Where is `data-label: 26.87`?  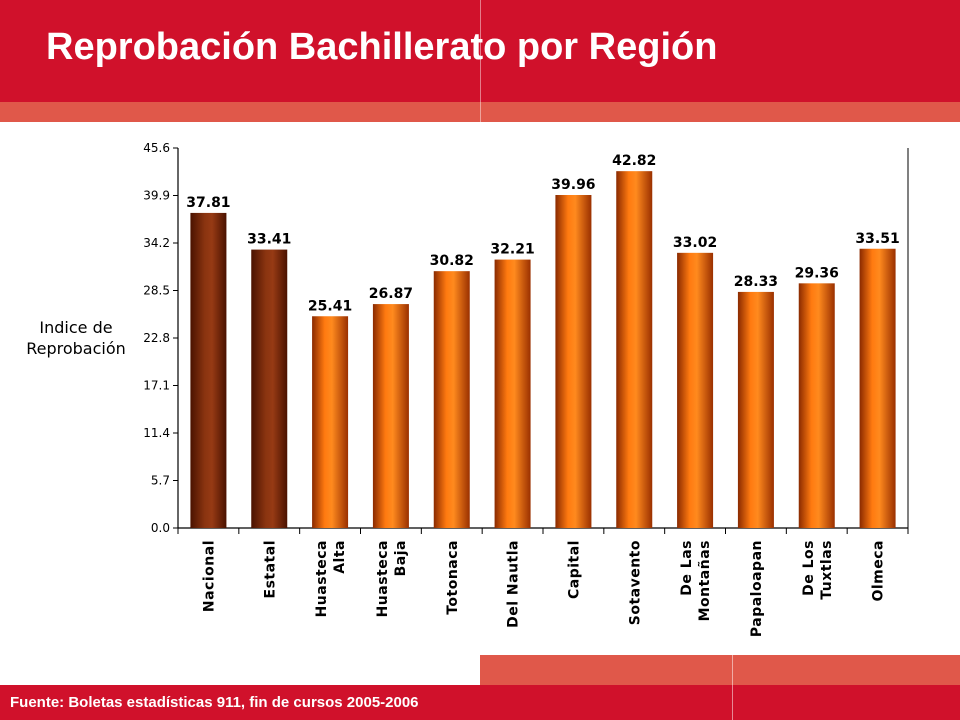
data-label: 26.87 is located at coordinates (391, 294).